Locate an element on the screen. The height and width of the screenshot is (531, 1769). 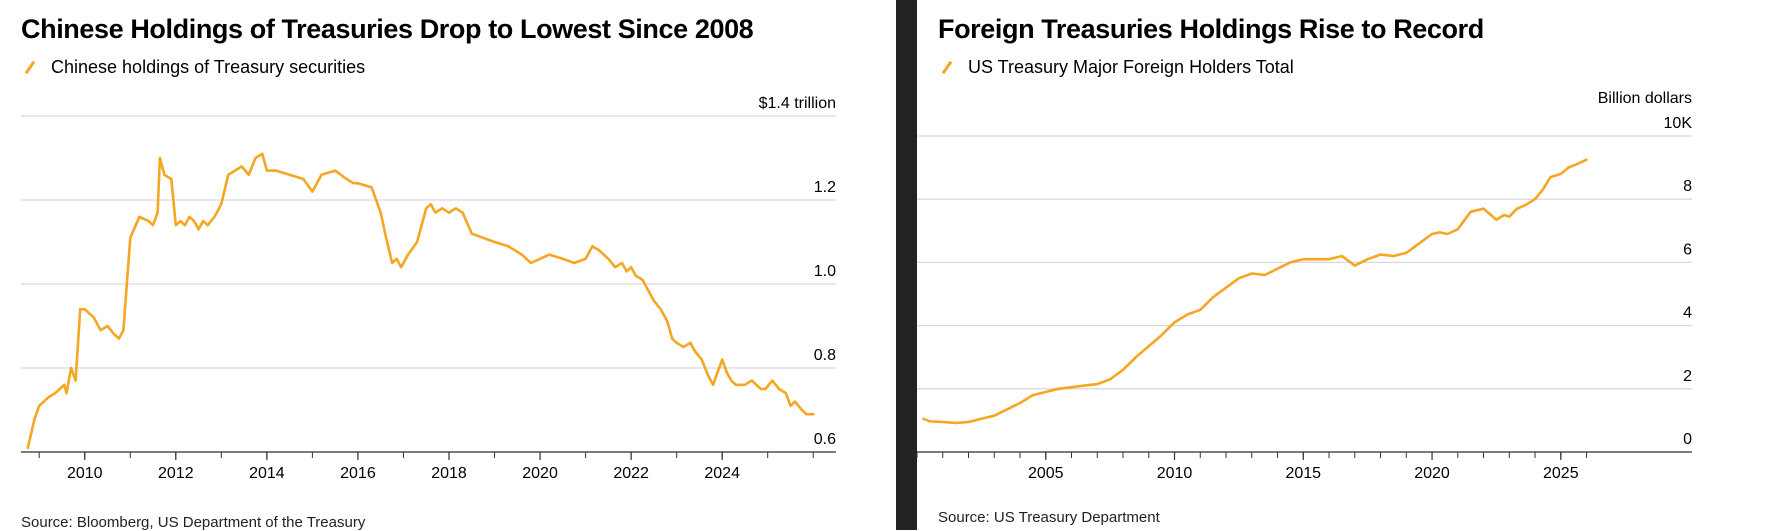
y-tick-label: 4 is located at coordinates (1687, 313).